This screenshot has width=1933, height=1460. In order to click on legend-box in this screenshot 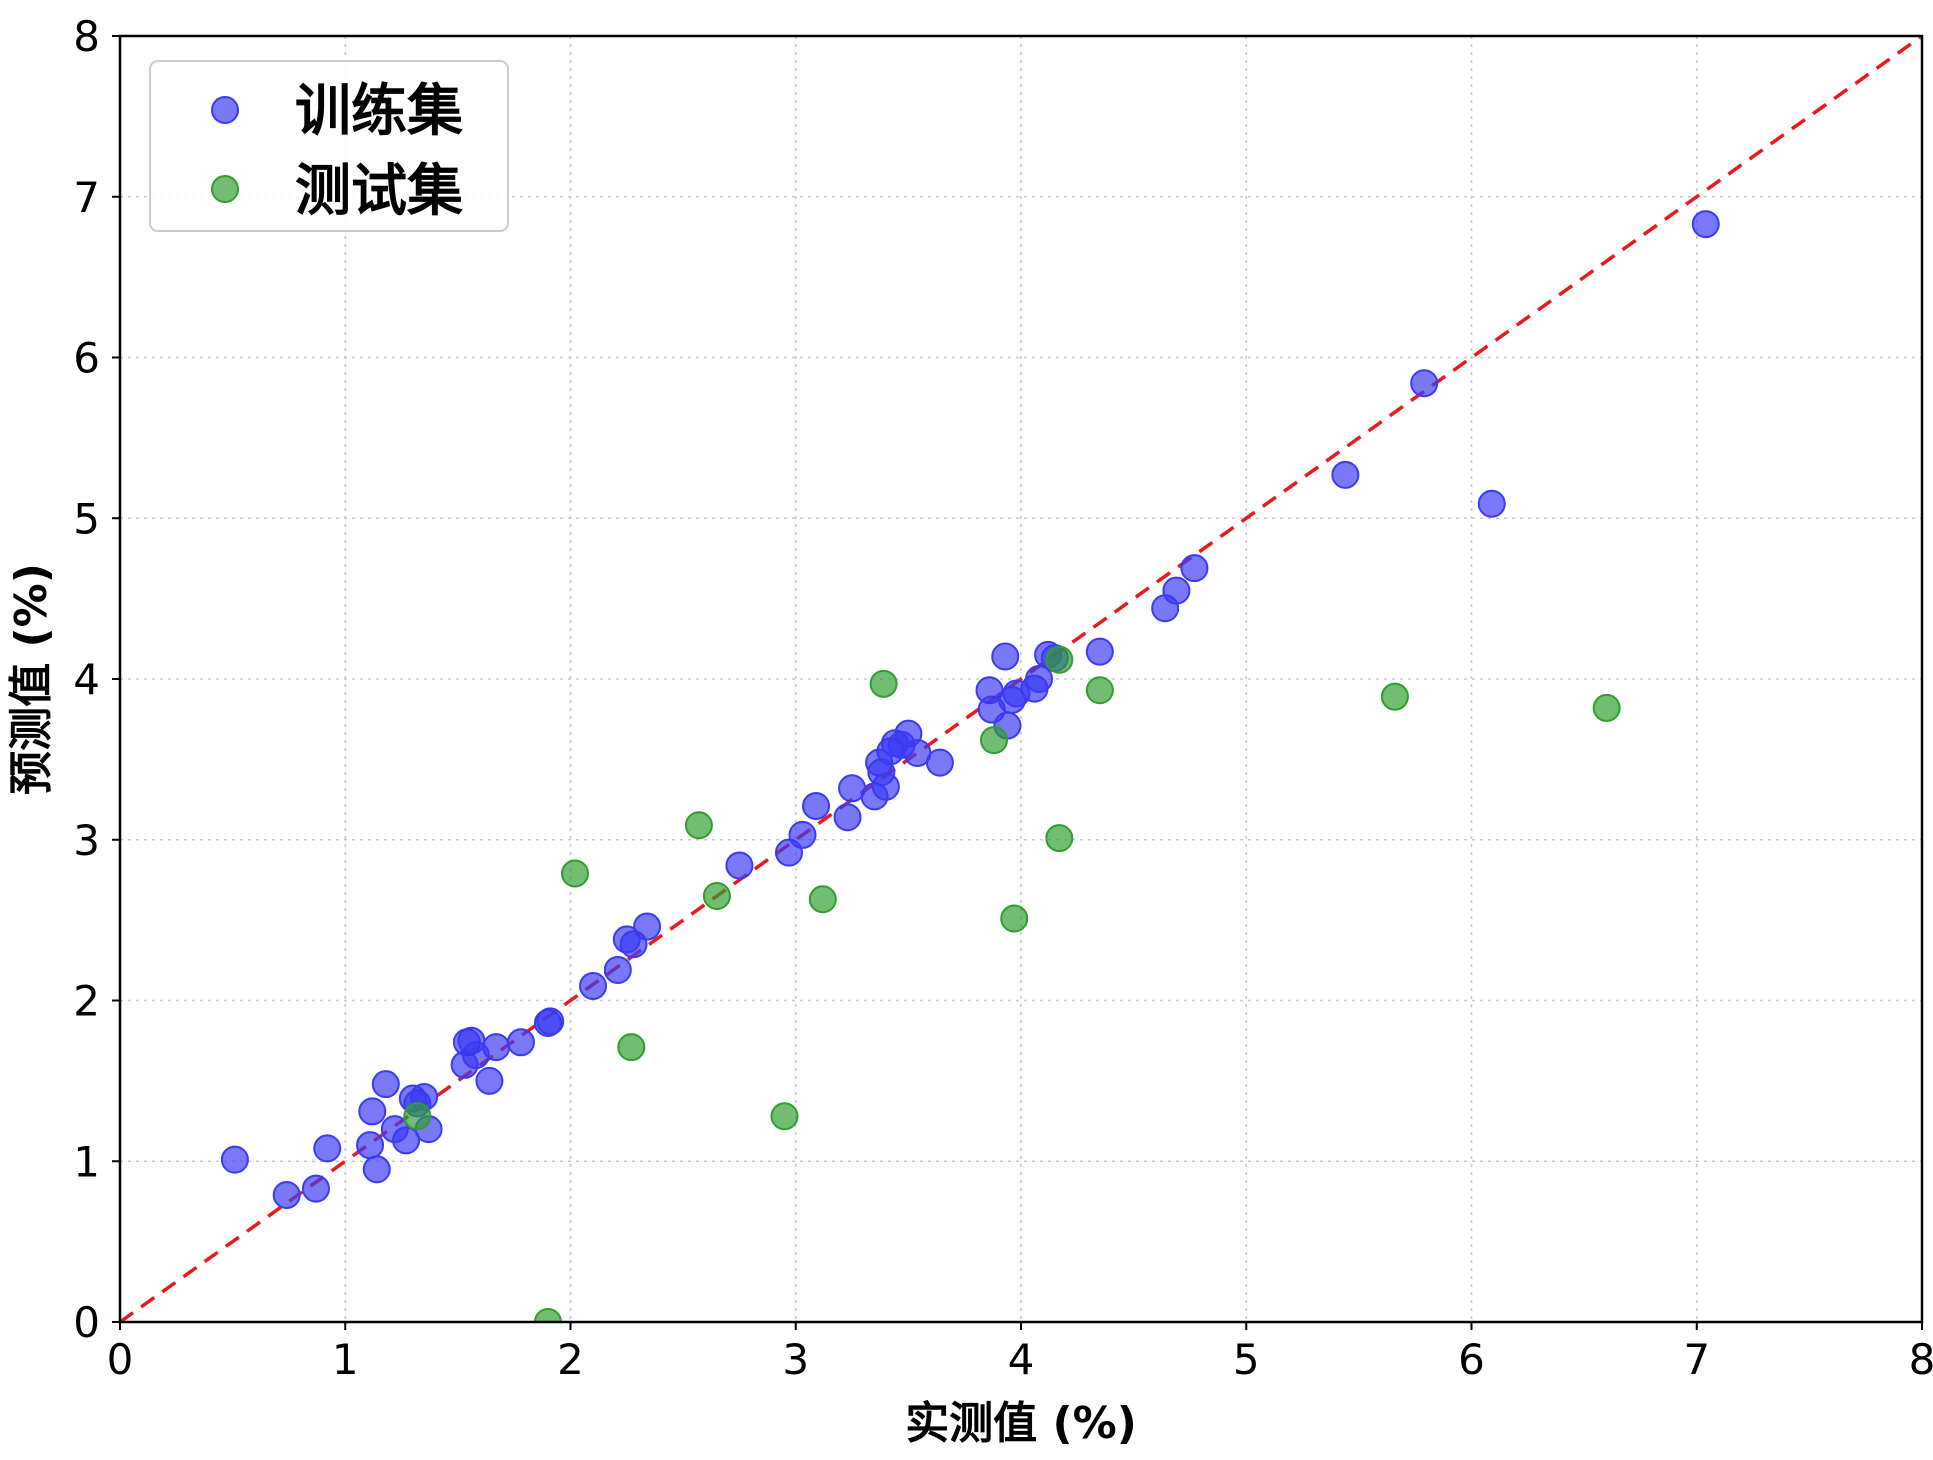, I will do `click(329, 146)`.